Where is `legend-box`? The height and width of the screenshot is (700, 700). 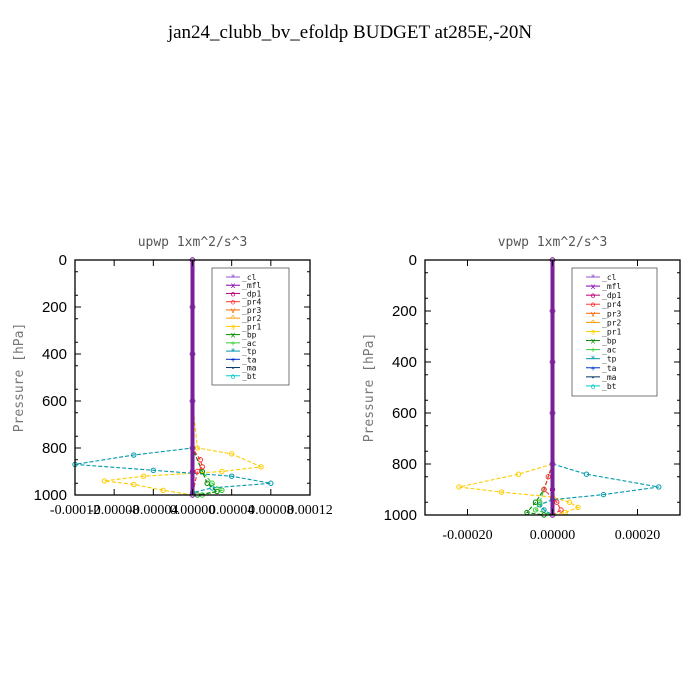
legend-box is located at coordinates (614, 332).